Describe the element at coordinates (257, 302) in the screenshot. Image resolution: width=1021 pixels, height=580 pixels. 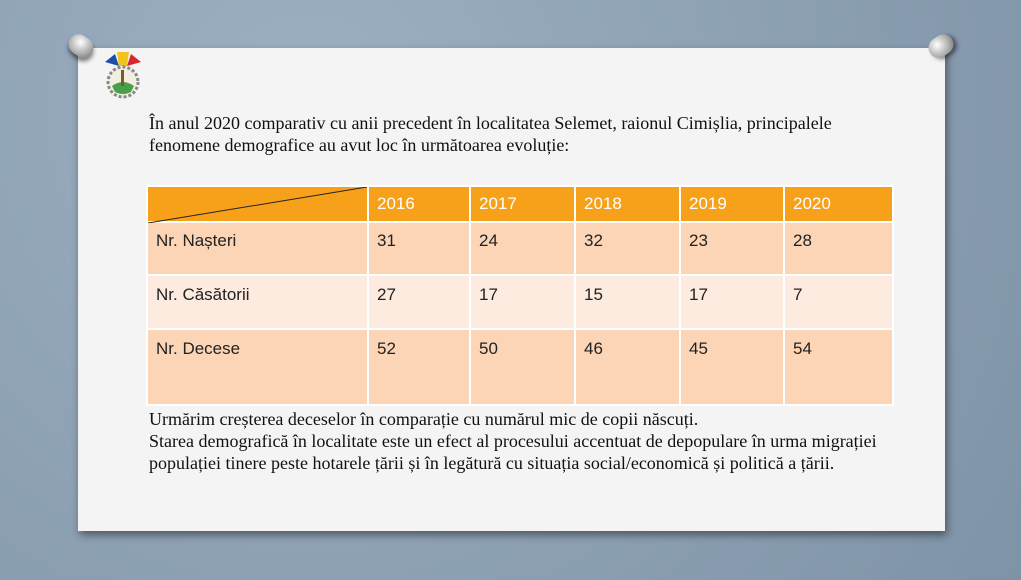
I see `row-label: Nr. Căsătorii` at that location.